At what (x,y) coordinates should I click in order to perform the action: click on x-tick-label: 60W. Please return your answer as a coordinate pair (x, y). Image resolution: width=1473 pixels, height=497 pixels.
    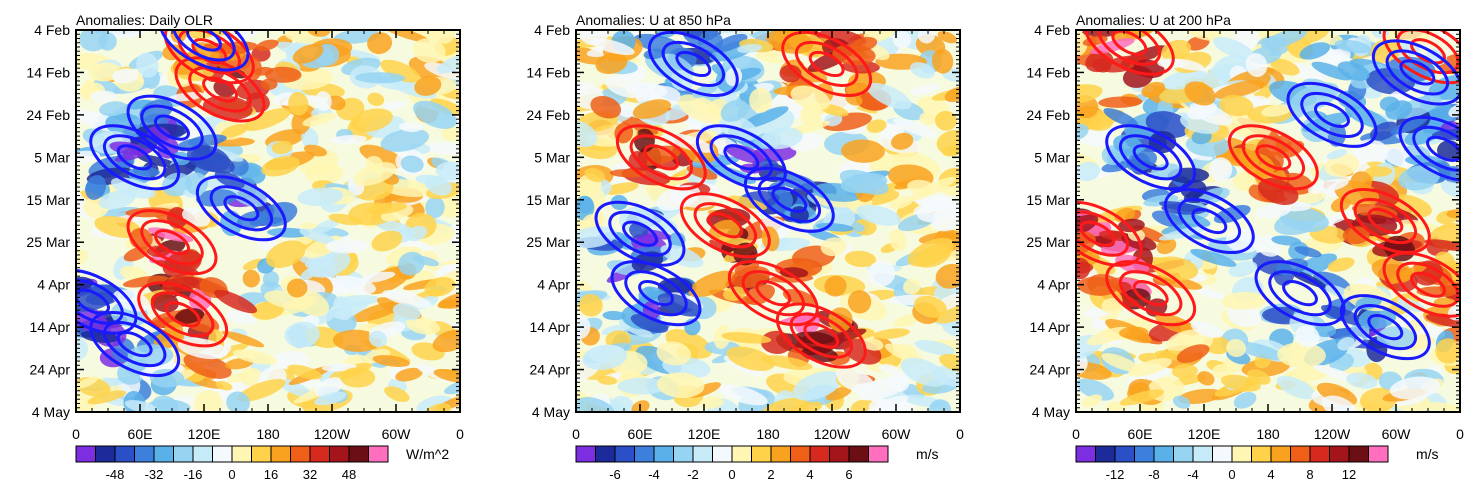
    Looking at the image, I should click on (897, 434).